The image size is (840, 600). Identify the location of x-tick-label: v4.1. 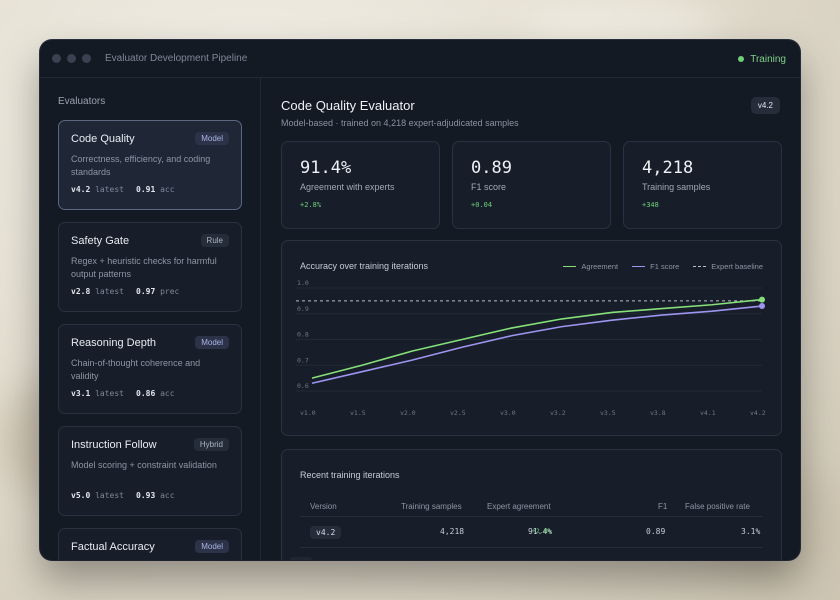
(708, 413).